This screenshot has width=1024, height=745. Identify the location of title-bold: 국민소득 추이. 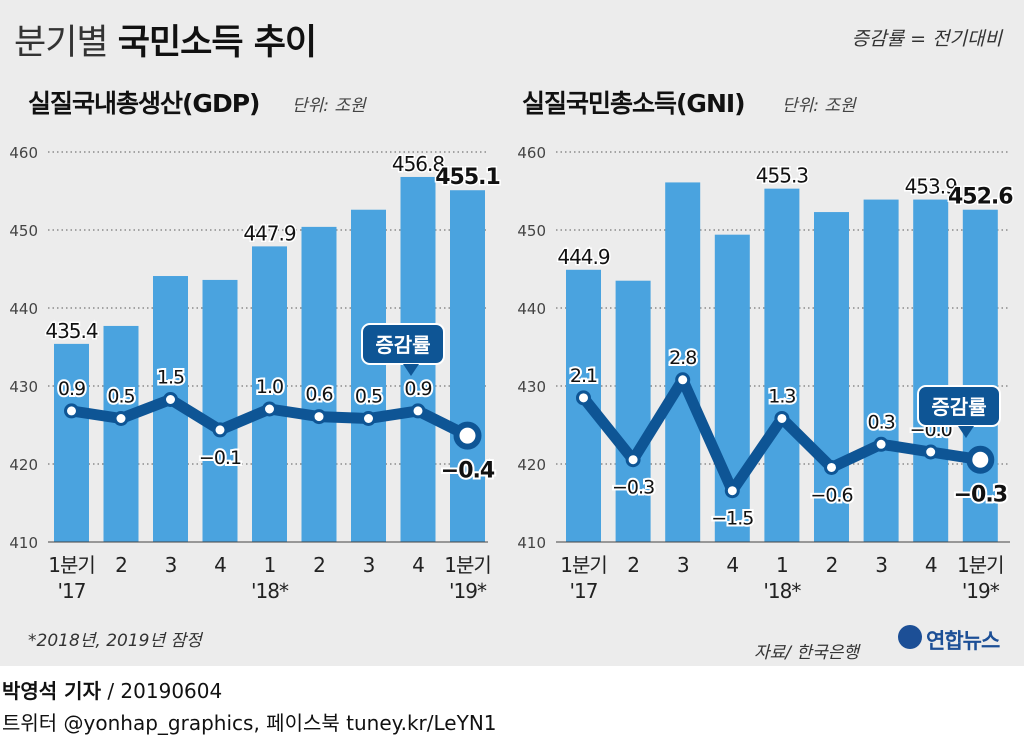
(217, 43).